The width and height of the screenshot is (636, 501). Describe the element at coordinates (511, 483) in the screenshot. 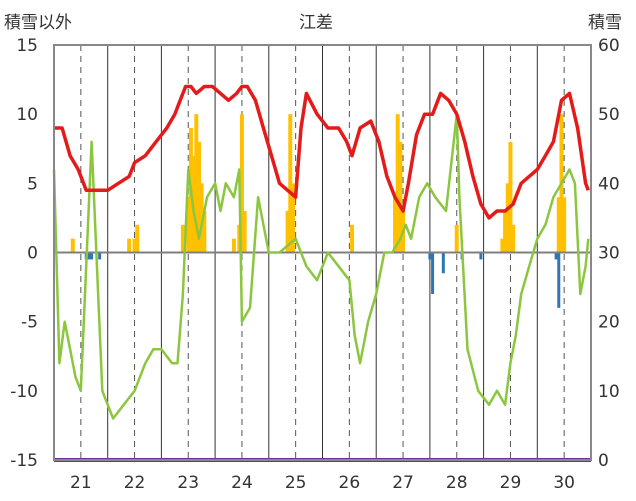

I see `x-tick-label: 29` at that location.